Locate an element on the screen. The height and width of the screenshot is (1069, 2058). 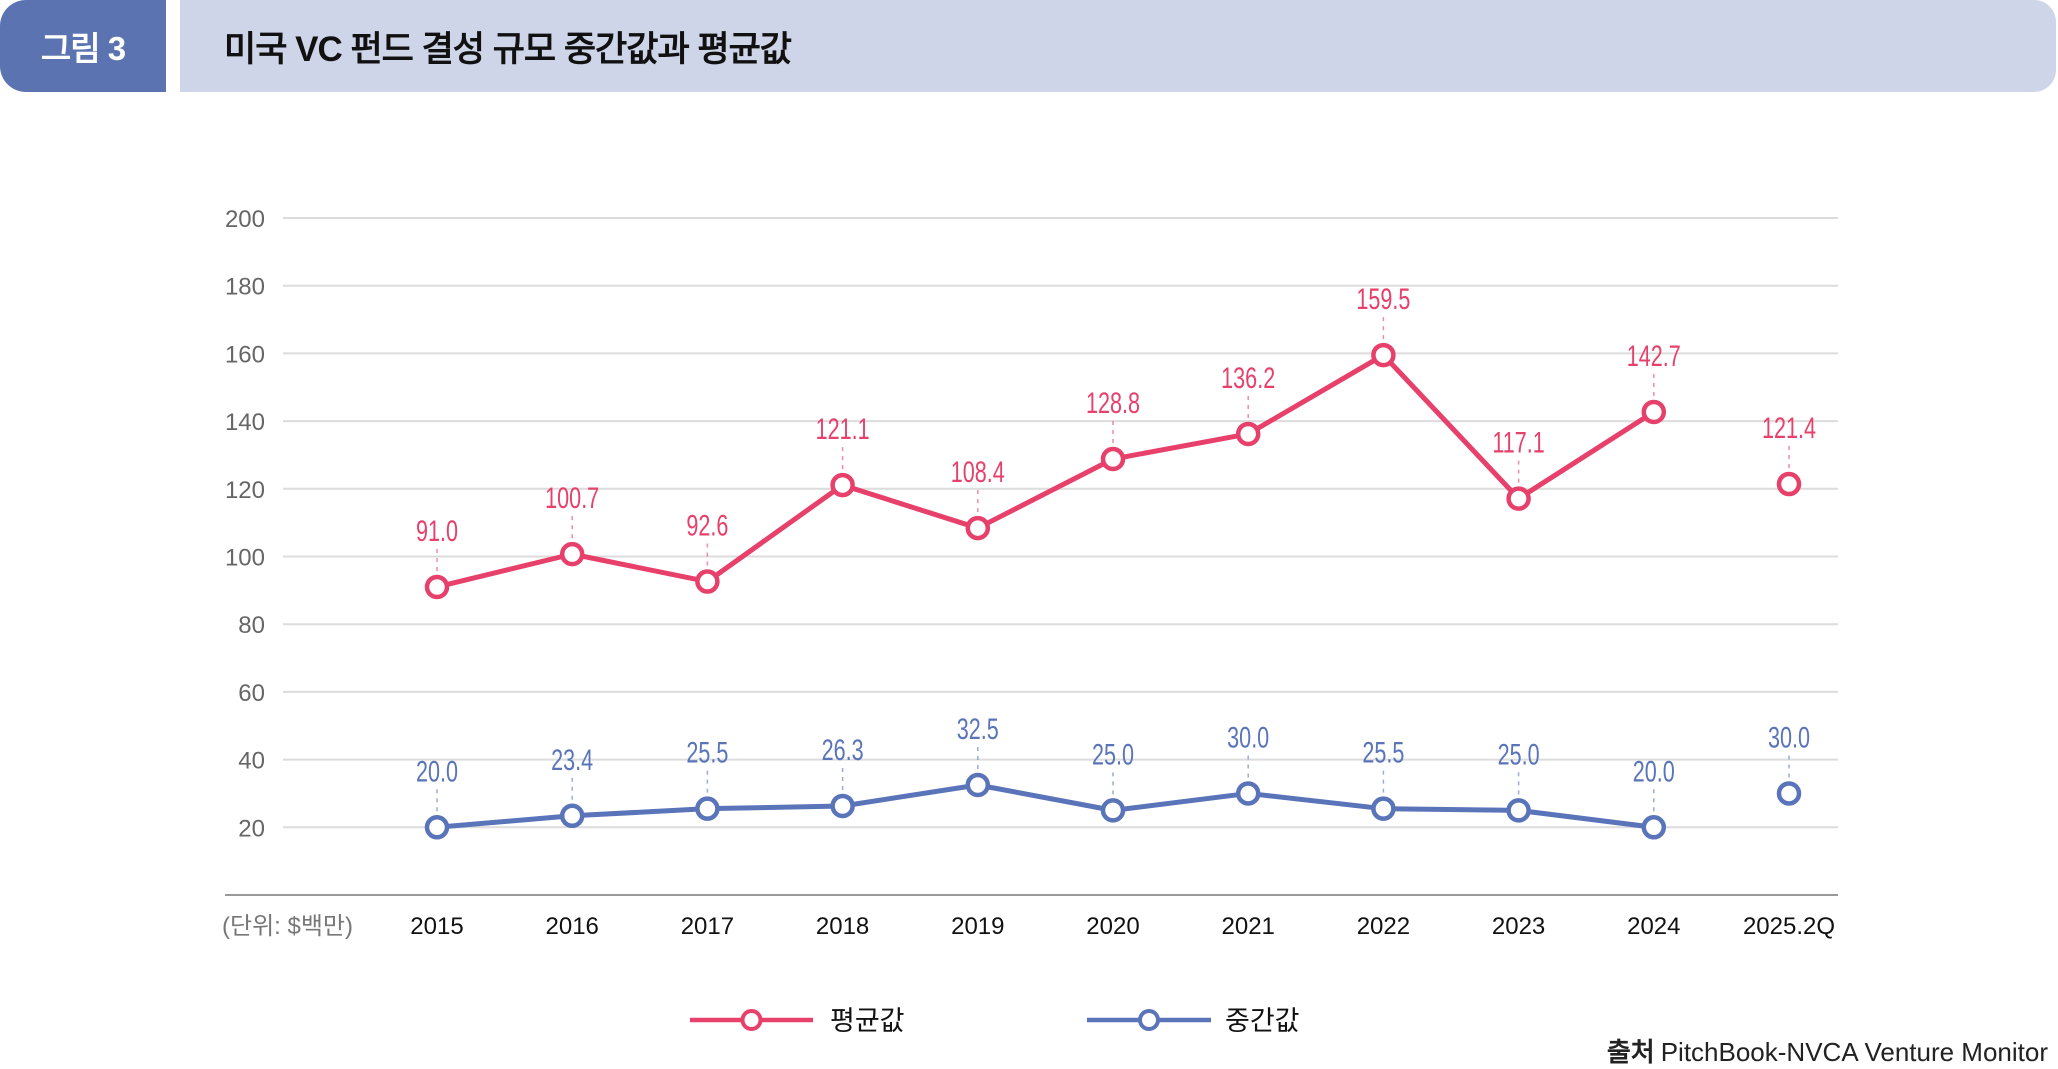
title-bar: 미국 VC 펀드 결성 규모 중간값과 평균값 is located at coordinates (1118, 46).